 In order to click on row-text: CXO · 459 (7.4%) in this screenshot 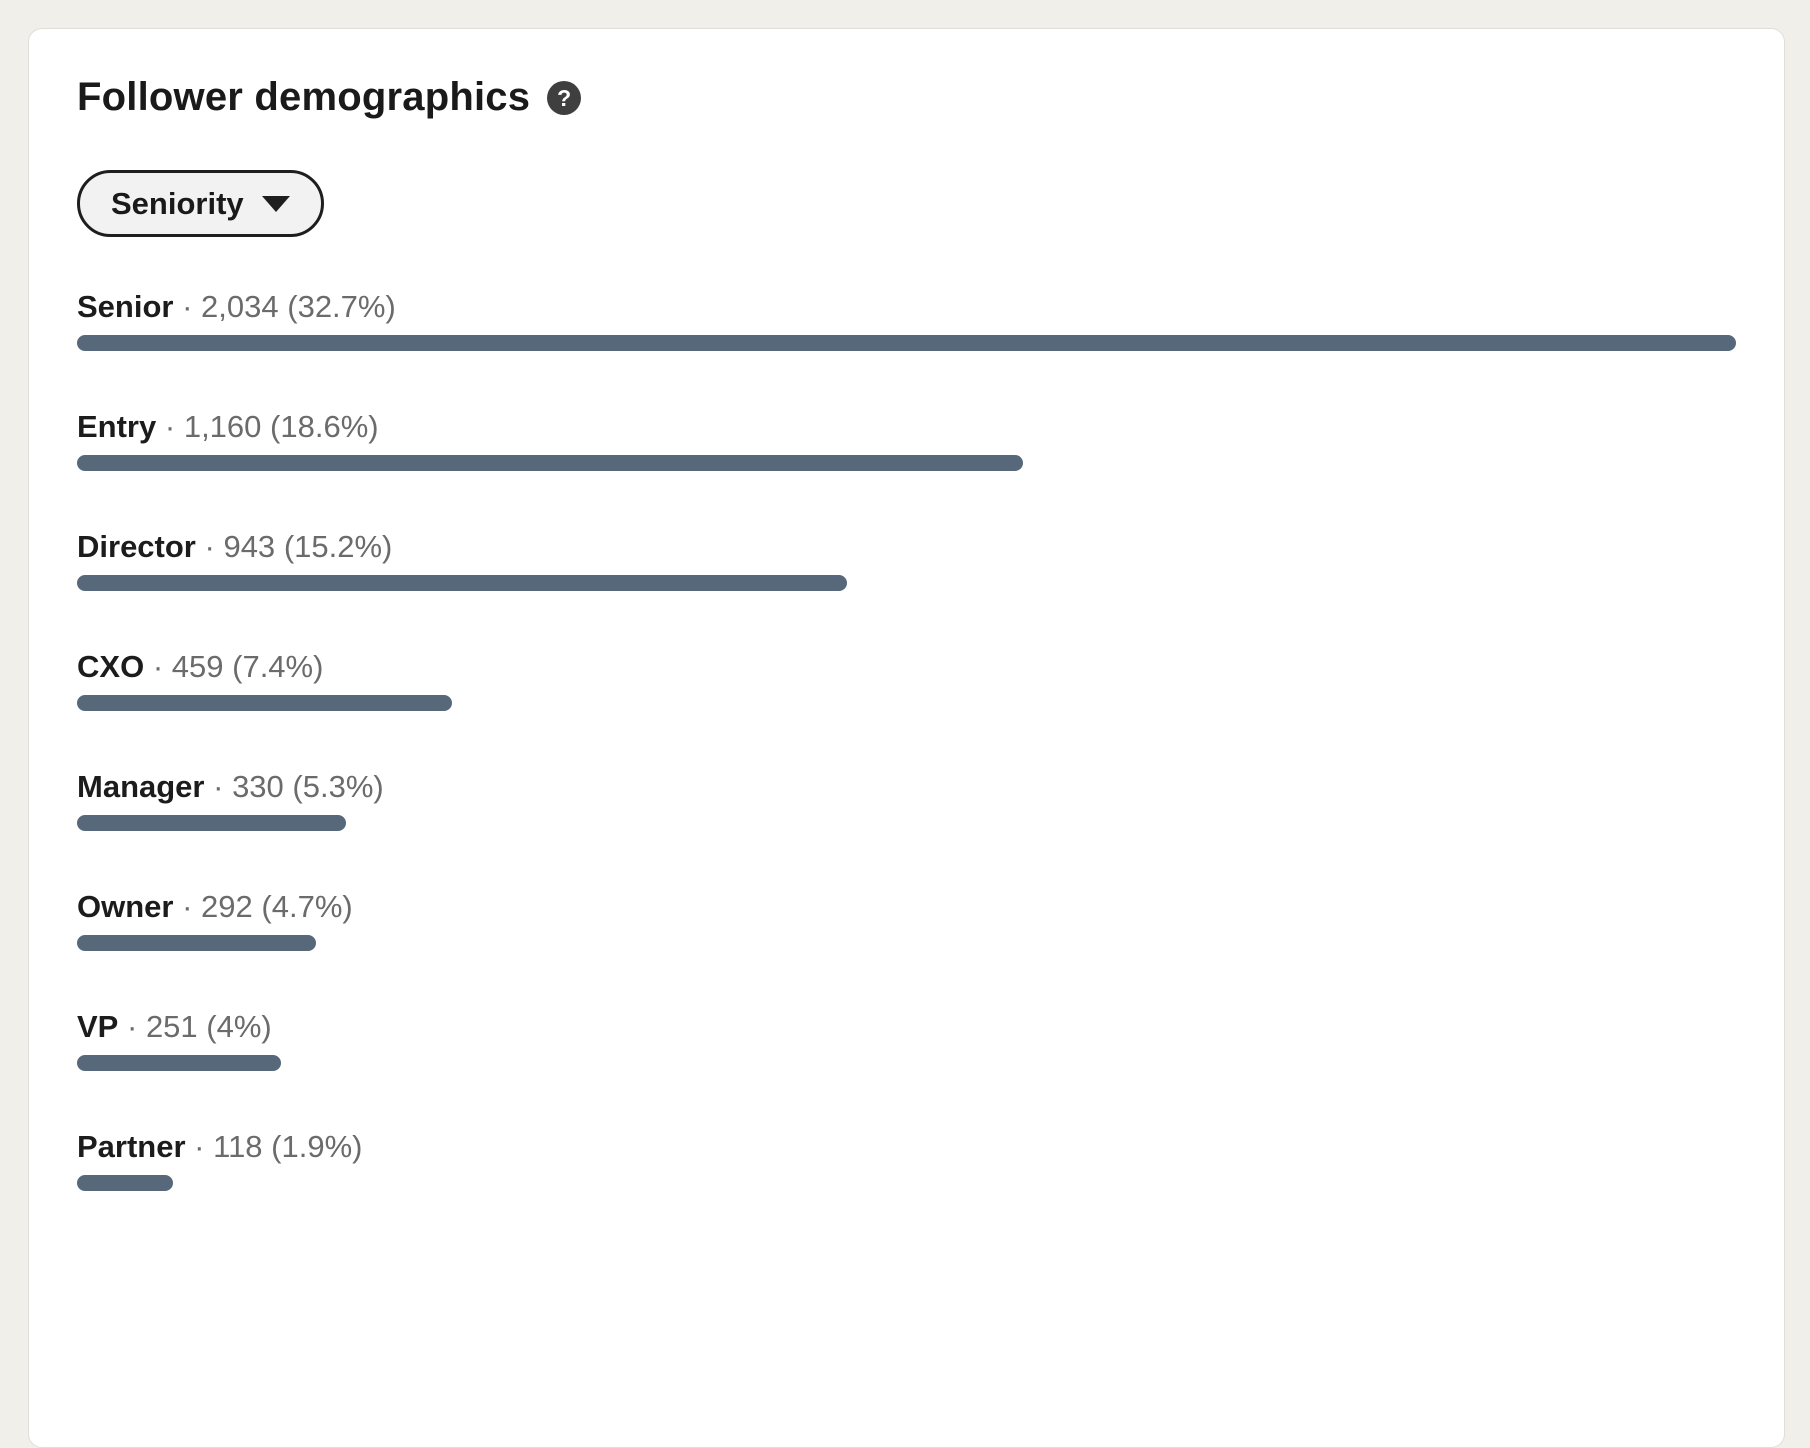, I will do `click(906, 667)`.